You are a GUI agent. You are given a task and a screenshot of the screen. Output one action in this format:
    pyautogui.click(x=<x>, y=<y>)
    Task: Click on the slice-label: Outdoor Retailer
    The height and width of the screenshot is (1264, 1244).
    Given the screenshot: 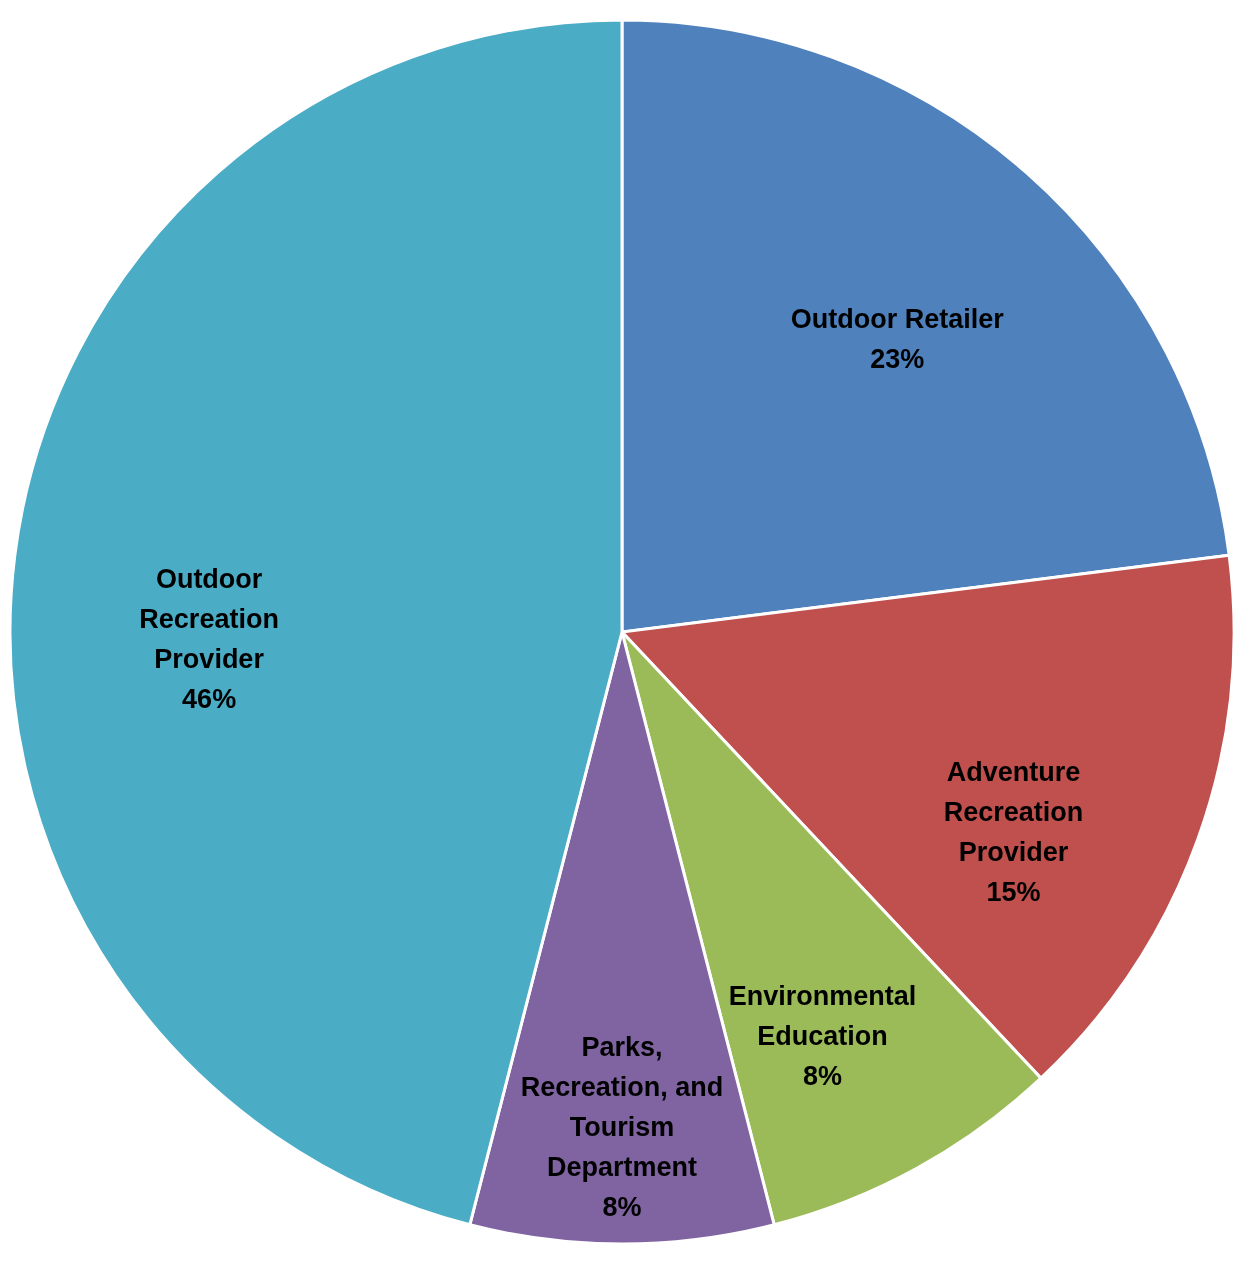 What is the action you would take?
    pyautogui.click(x=897, y=318)
    